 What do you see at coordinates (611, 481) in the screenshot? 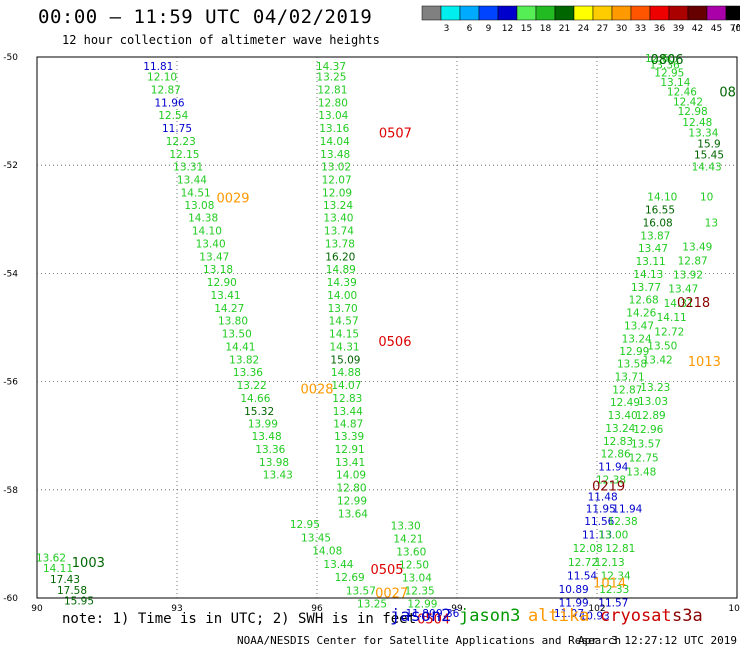
I see `swh-label: 12.38` at bounding box center [611, 481].